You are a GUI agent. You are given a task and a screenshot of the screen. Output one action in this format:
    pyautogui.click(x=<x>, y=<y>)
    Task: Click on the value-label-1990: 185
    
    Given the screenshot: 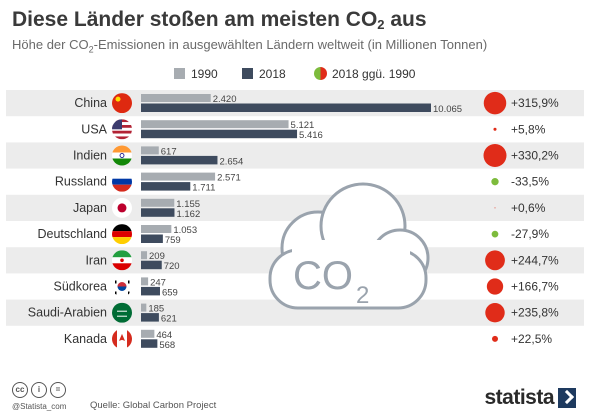 What is the action you would take?
    pyautogui.click(x=156, y=309)
    